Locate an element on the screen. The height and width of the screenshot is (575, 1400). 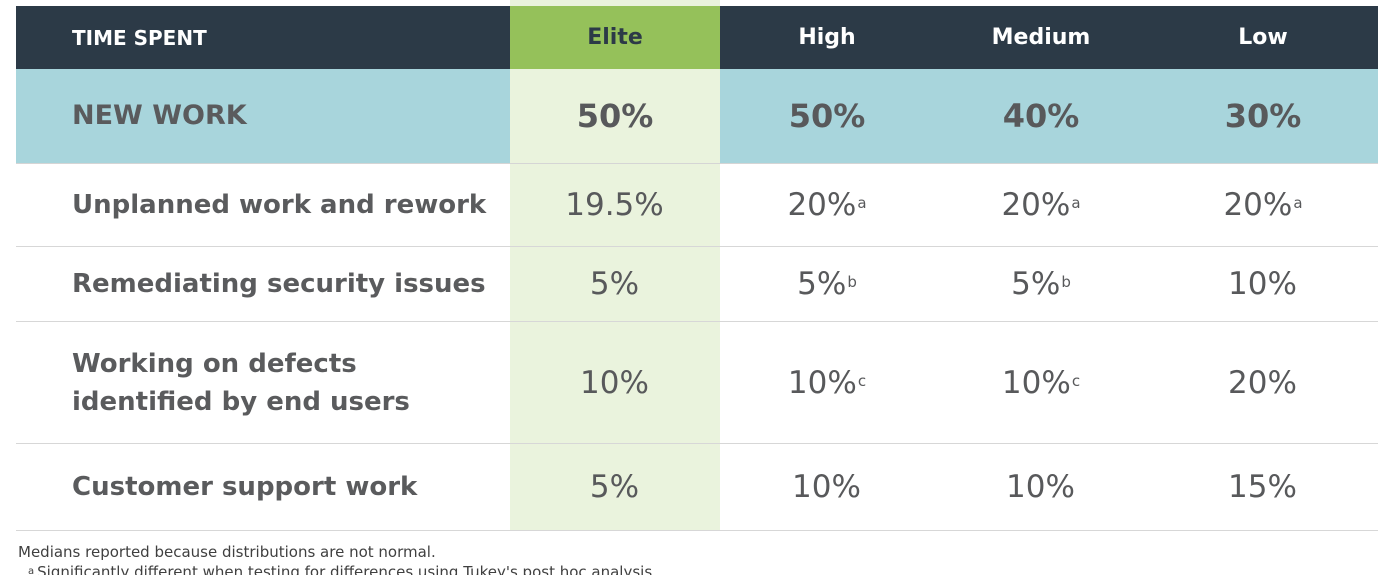
row-label-customer-support: Customer support work is located at coordinates (263, 487).